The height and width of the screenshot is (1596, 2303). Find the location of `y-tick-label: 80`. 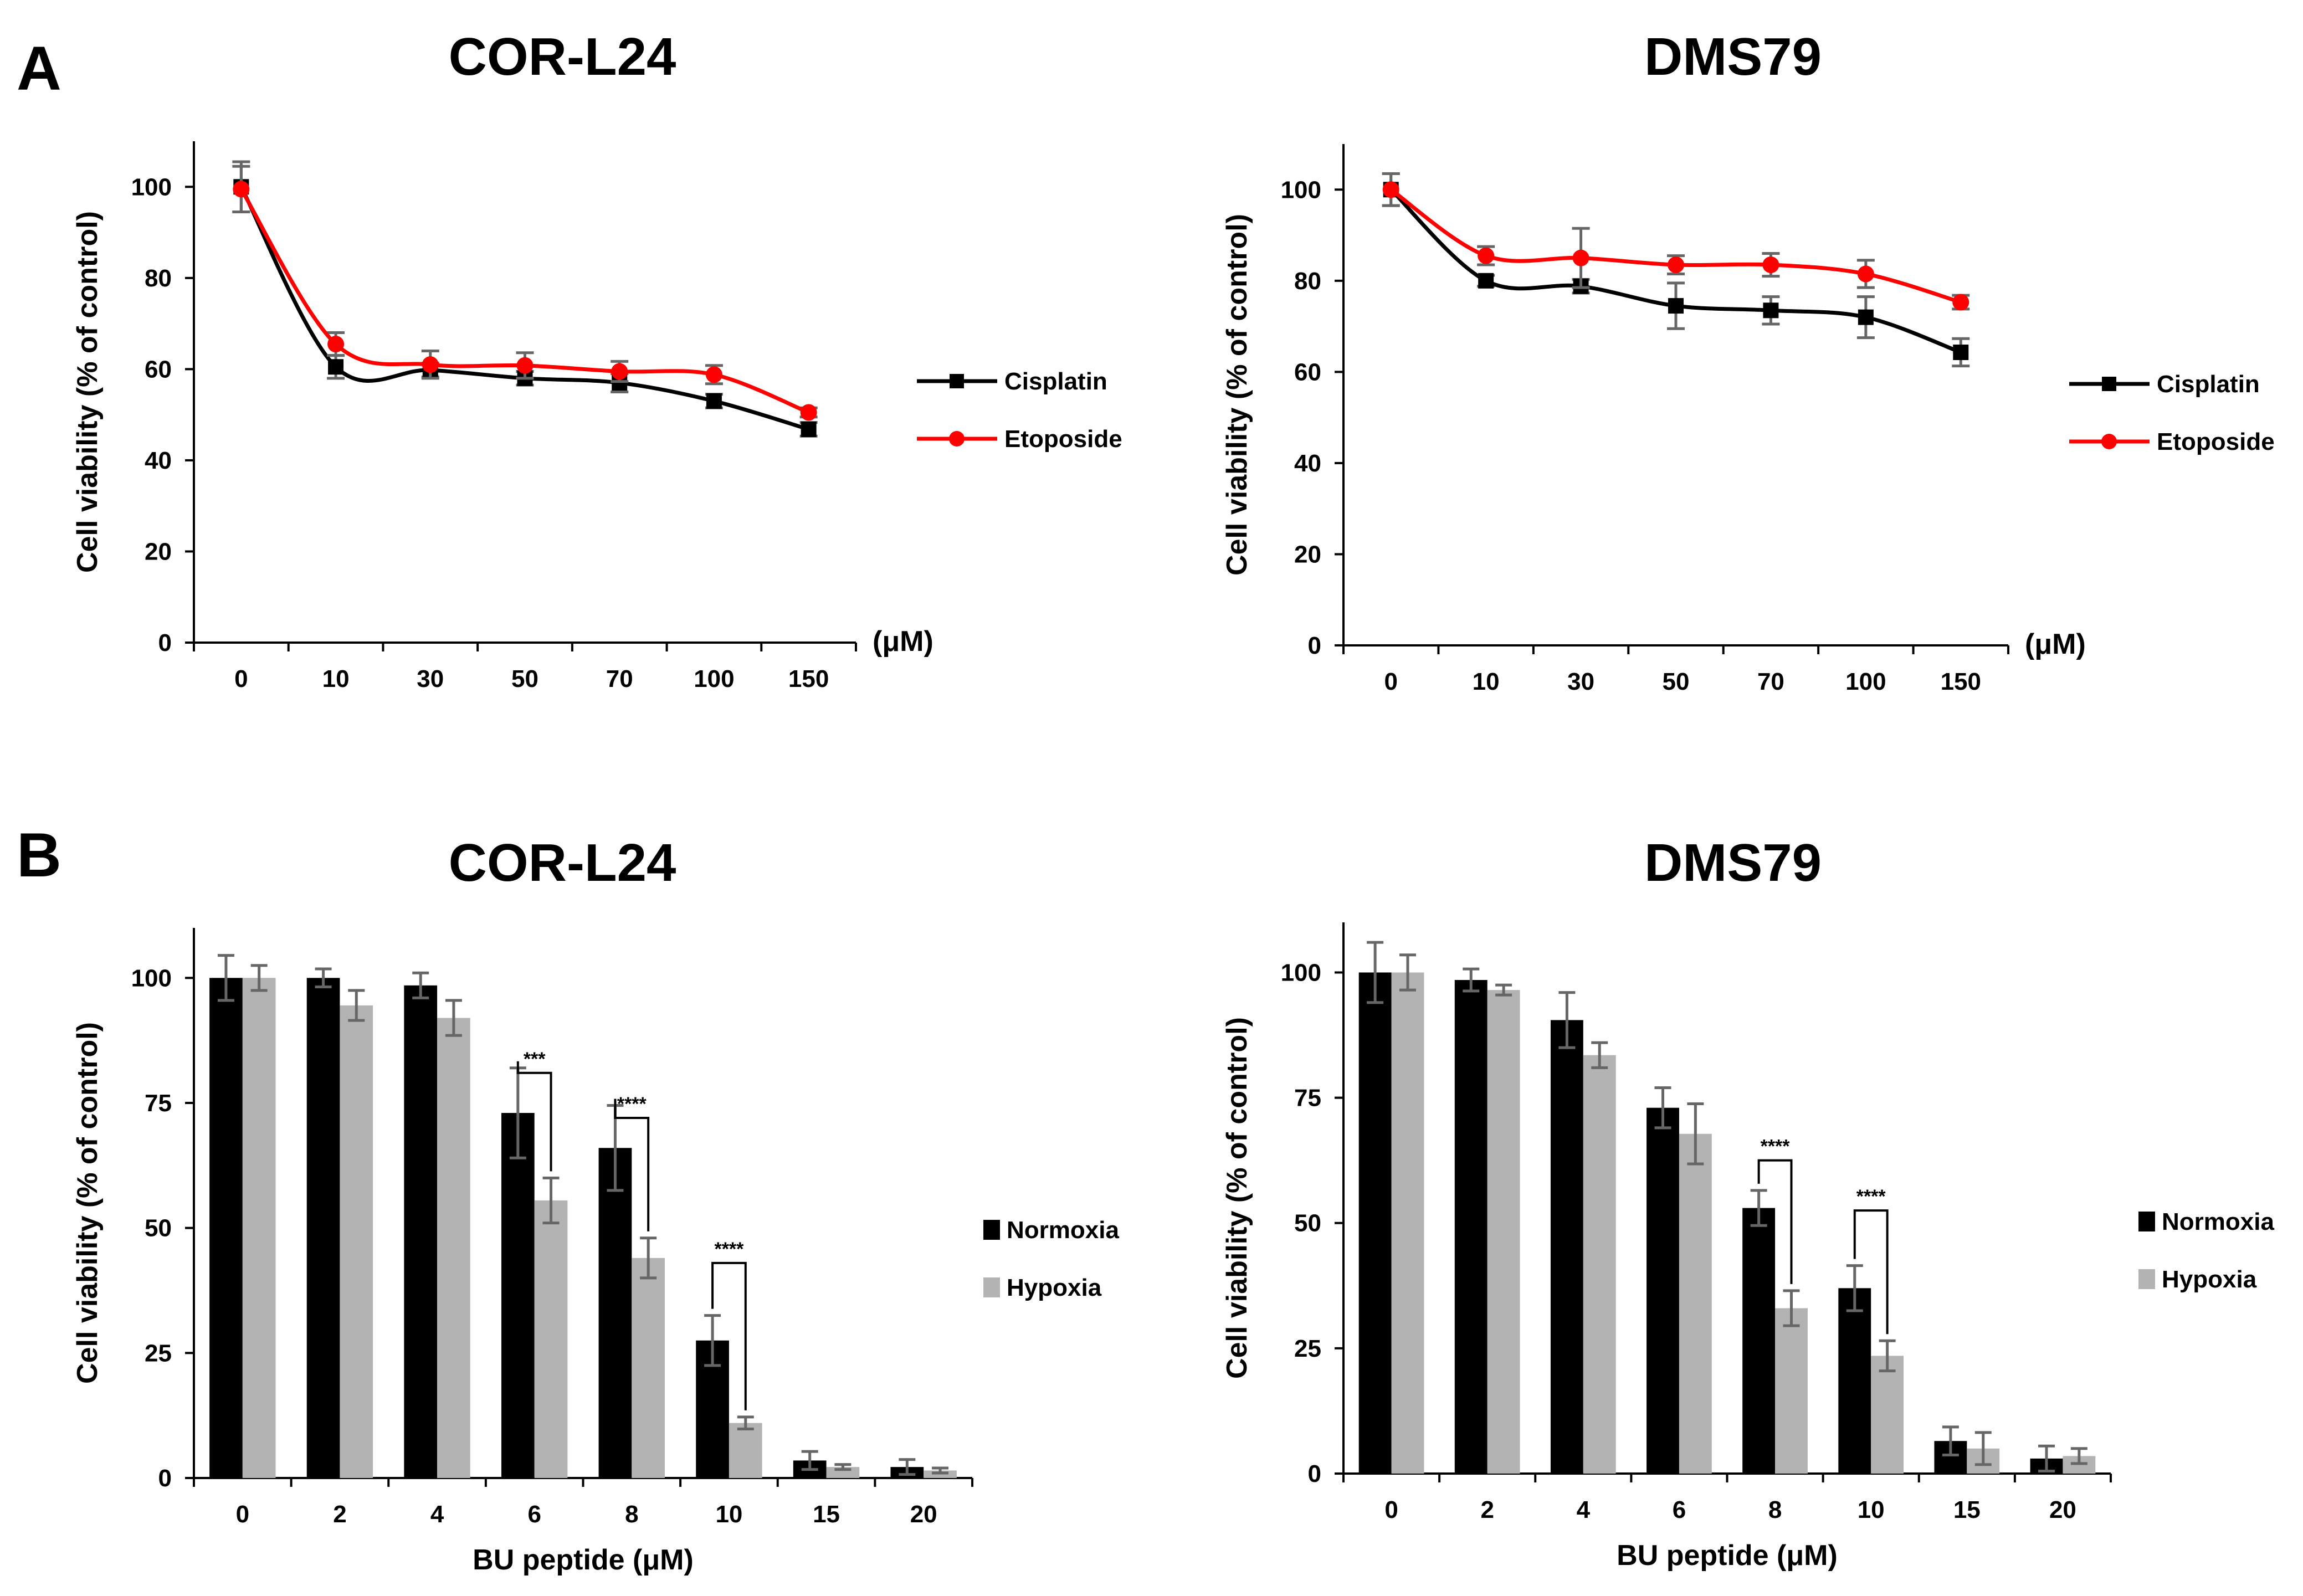

y-tick-label: 80 is located at coordinates (1307, 281).